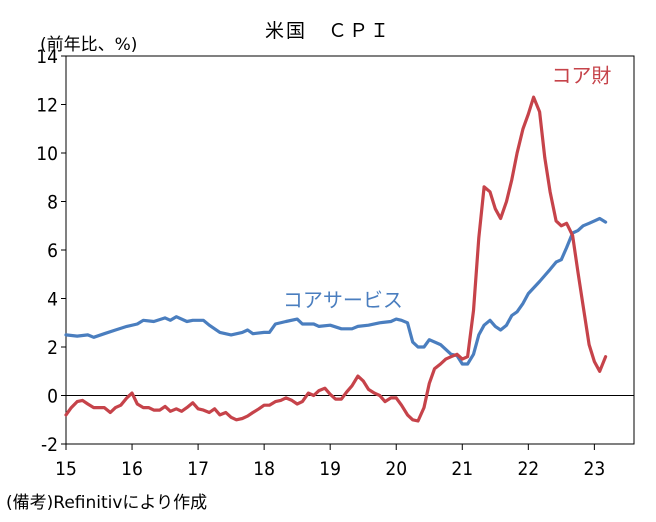 This screenshot has width=656, height=522. What do you see at coordinates (396, 469) in the screenshot?
I see `x-tick-label: 20` at bounding box center [396, 469].